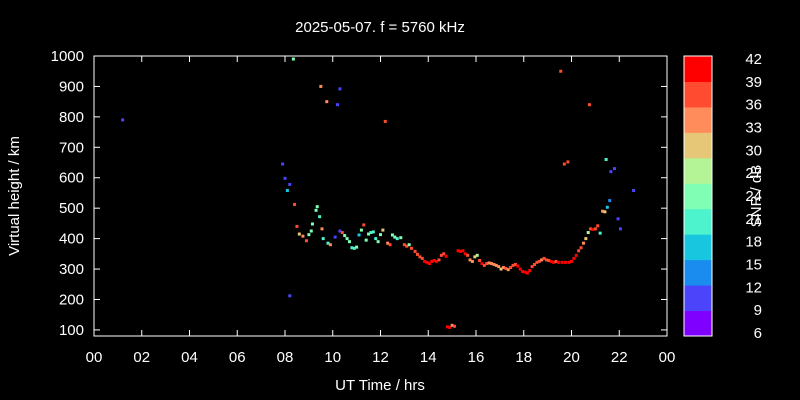  I want to click on x-tick-label: 18, so click(523, 357).